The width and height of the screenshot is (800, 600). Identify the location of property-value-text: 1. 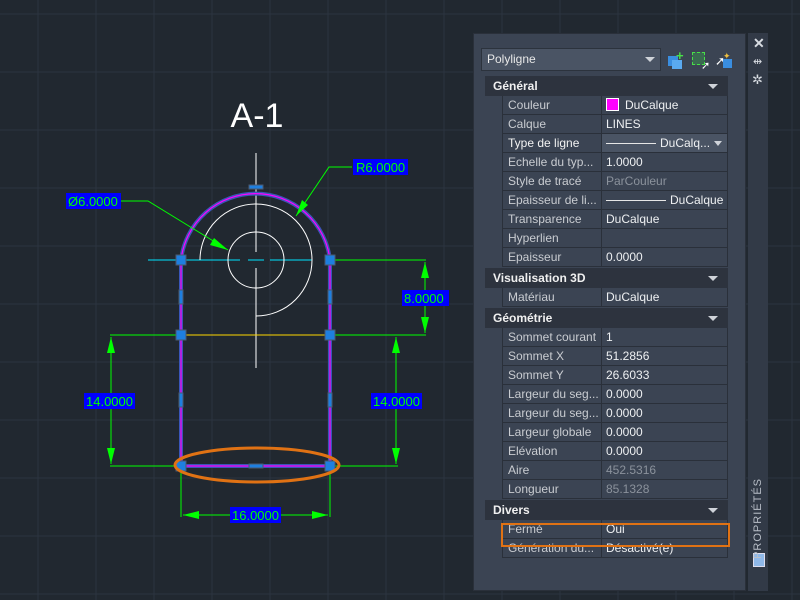
(609, 337).